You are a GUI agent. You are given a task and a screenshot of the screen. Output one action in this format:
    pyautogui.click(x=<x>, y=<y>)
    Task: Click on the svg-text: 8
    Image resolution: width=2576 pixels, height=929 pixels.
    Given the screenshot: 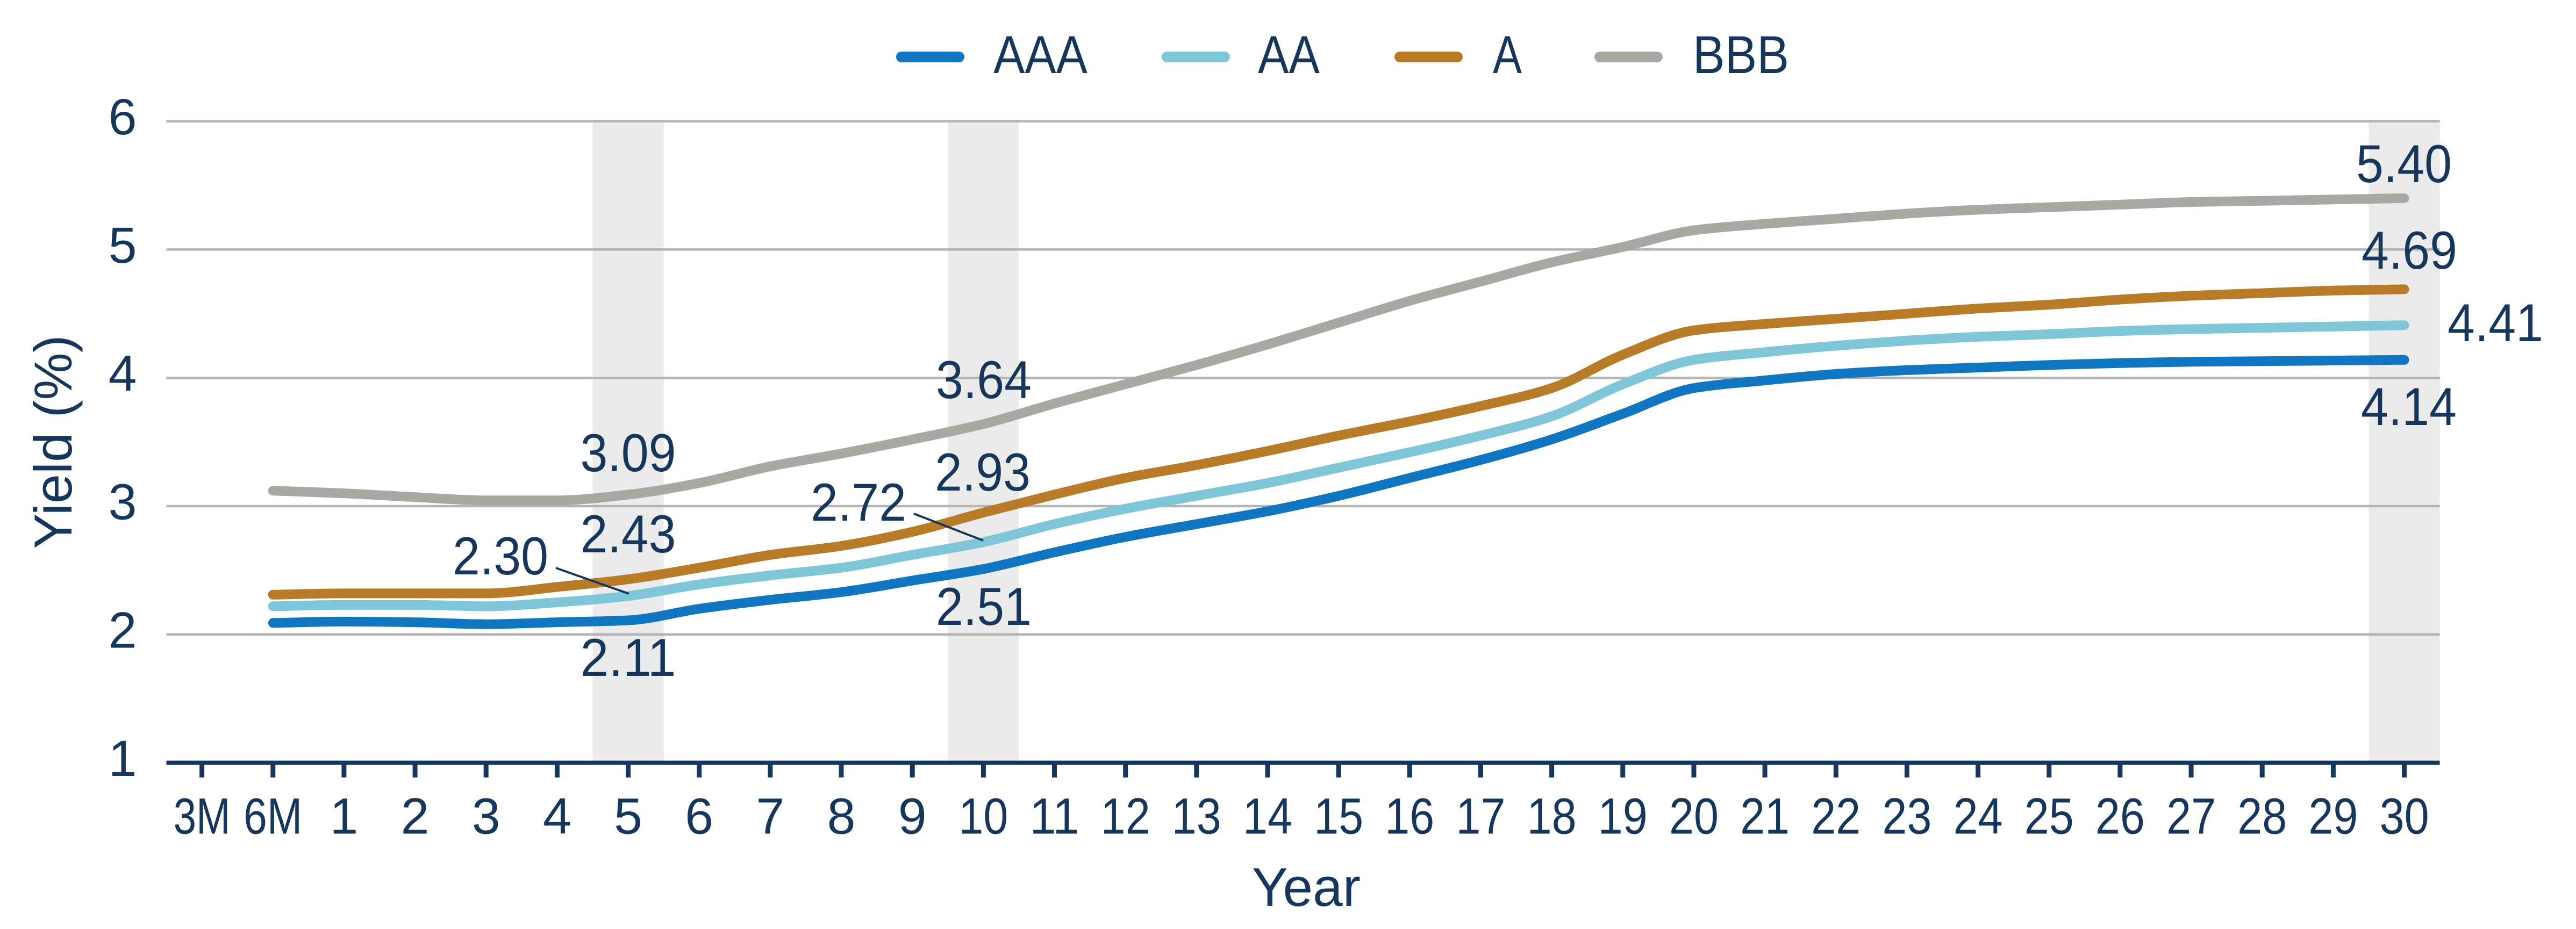 What is the action you would take?
    pyautogui.click(x=841, y=816)
    